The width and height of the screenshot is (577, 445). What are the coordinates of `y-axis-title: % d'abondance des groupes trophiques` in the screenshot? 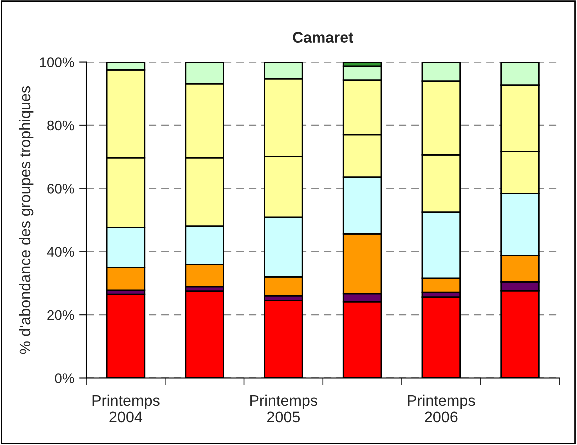 It's located at (26, 220).